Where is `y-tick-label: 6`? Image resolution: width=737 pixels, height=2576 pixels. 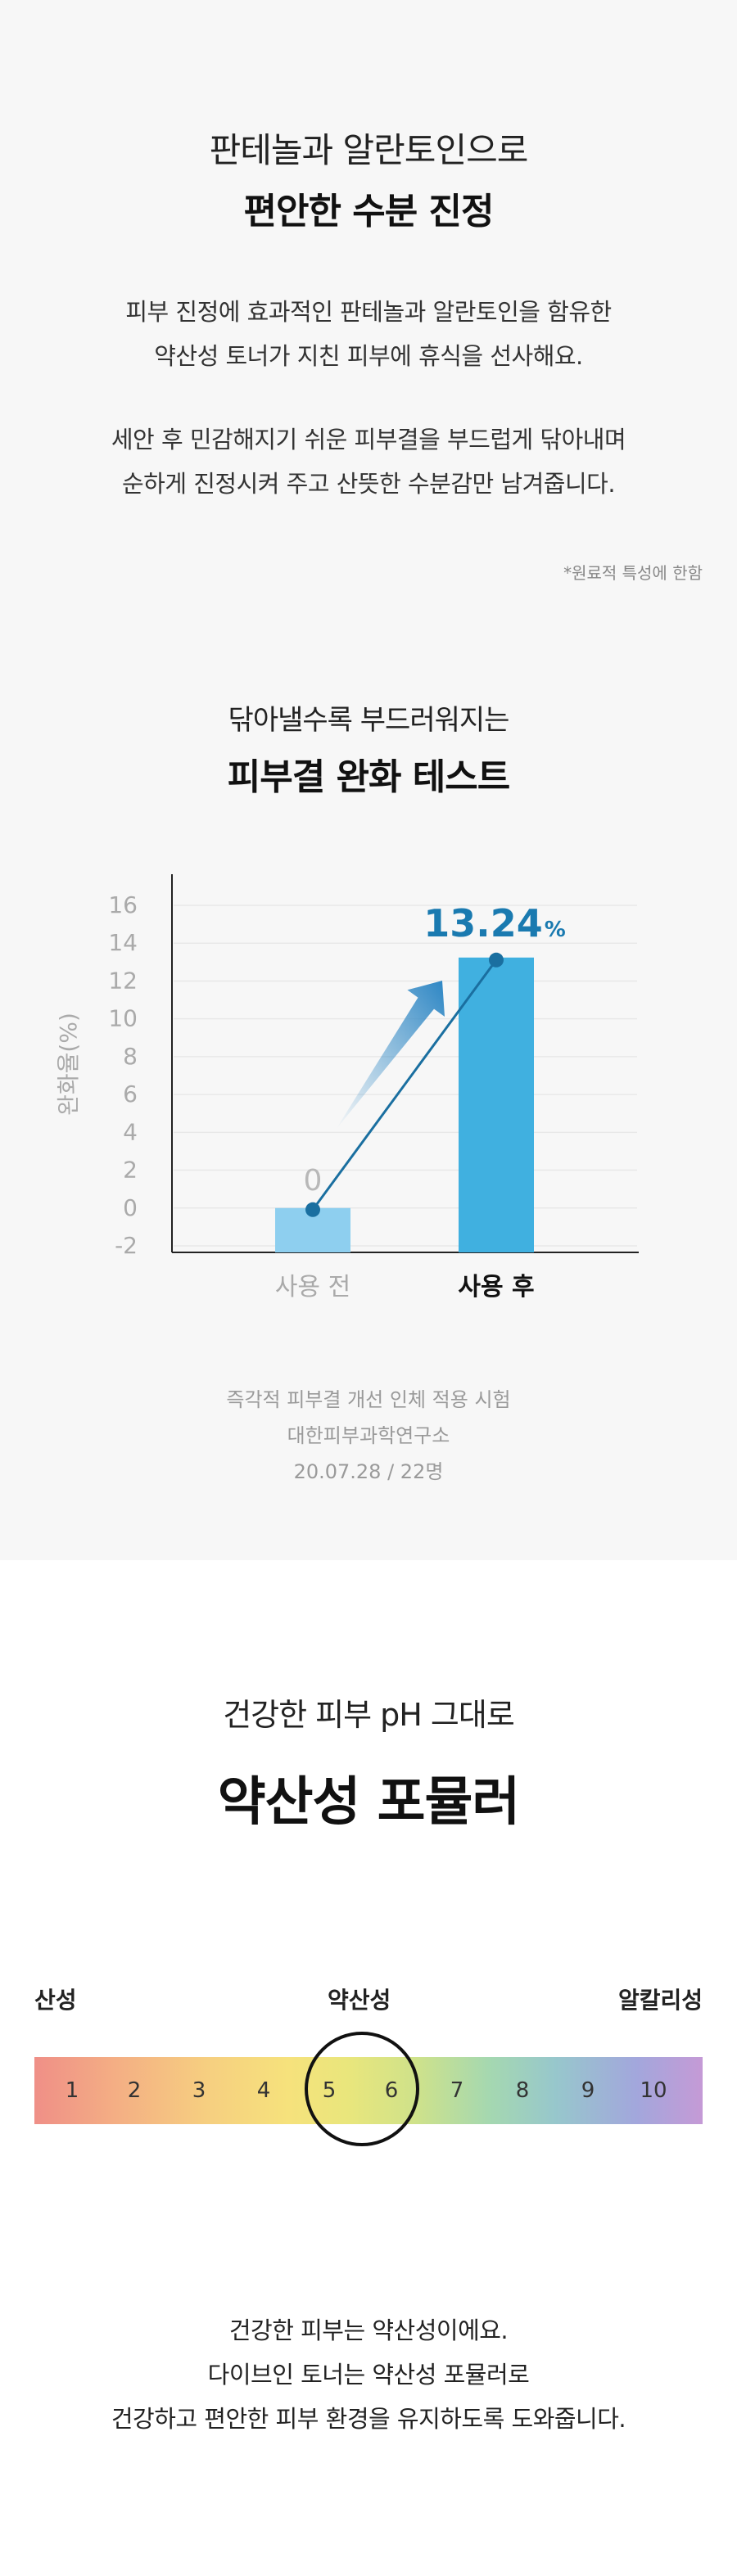 y-tick-label: 6 is located at coordinates (130, 1094).